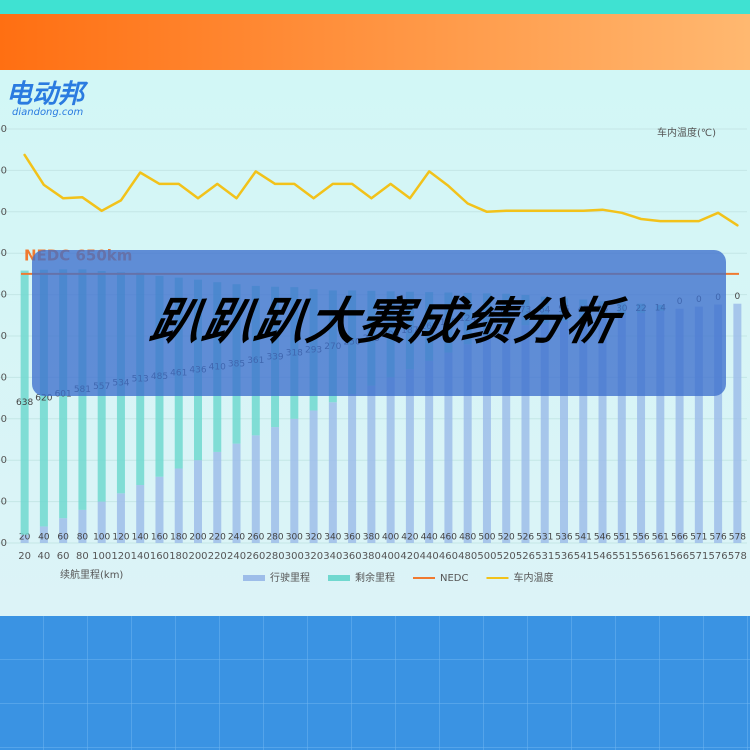 The height and width of the screenshot is (750, 750). I want to click on data-label: 400, so click(390, 538).